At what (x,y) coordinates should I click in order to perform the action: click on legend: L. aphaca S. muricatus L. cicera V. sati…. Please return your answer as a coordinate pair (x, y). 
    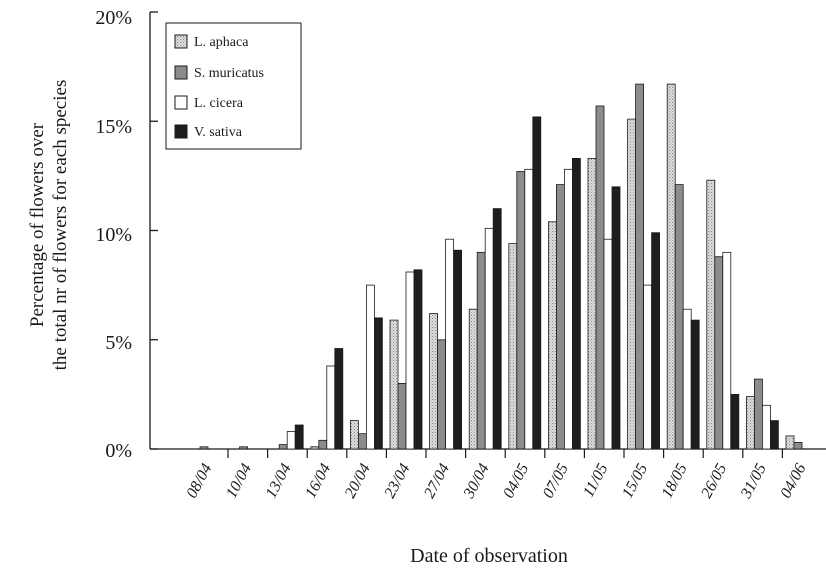
    Looking at the image, I should click on (233, 86).